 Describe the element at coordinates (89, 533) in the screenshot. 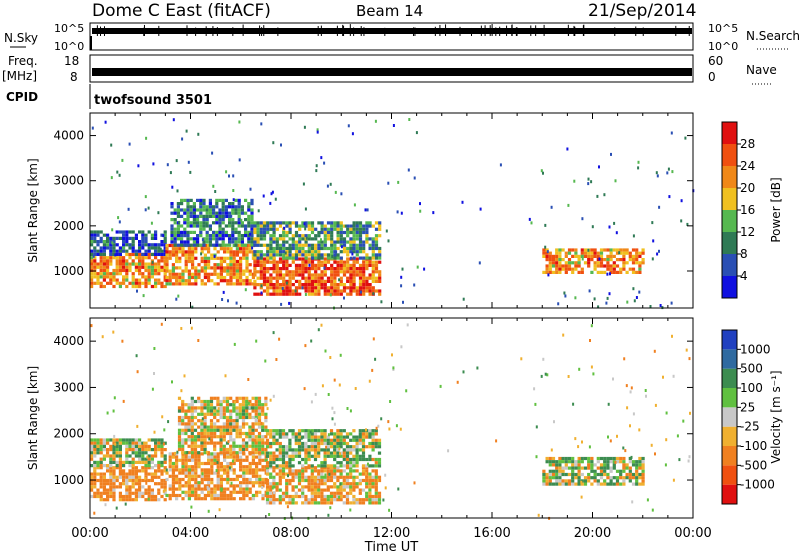

I see `x-tick-label: 00:00` at that location.